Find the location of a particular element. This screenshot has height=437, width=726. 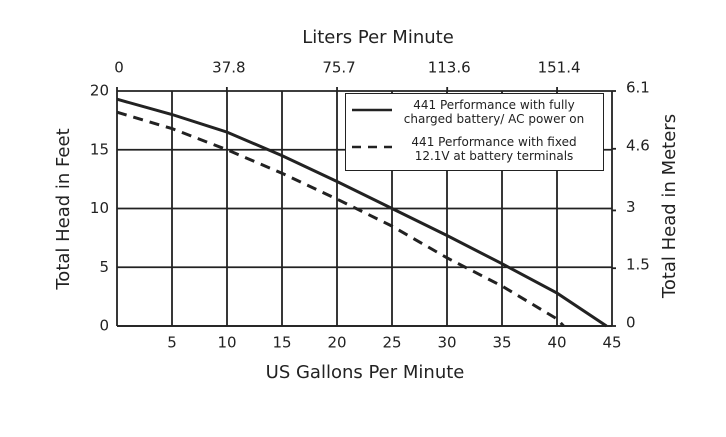

x-axis-title: US Gallons Per Minute is located at coordinates (365, 372).